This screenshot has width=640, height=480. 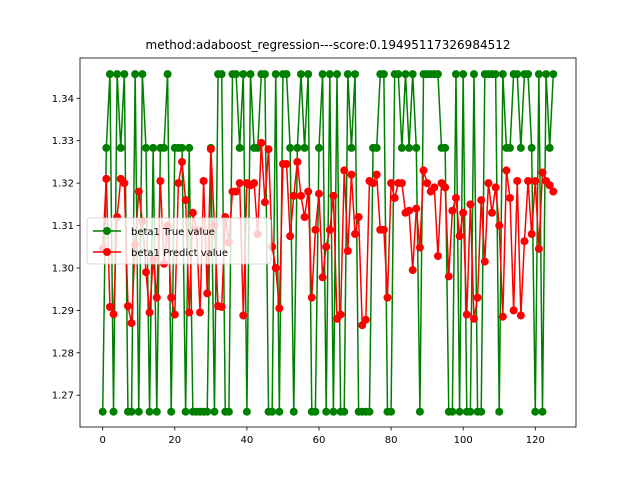 What do you see at coordinates (463, 440) in the screenshot?
I see `x-tick-label: 100` at bounding box center [463, 440].